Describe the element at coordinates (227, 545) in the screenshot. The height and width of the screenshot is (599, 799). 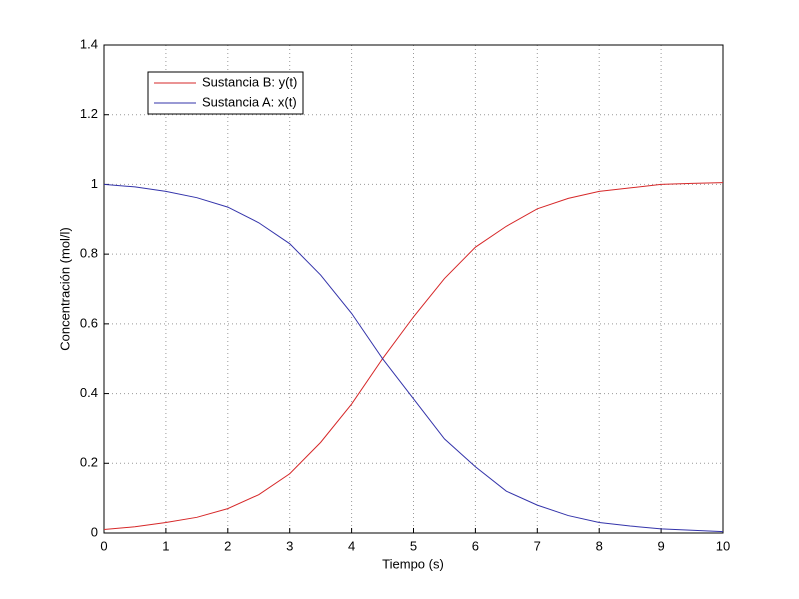
I see `x-tick-label: 2` at that location.